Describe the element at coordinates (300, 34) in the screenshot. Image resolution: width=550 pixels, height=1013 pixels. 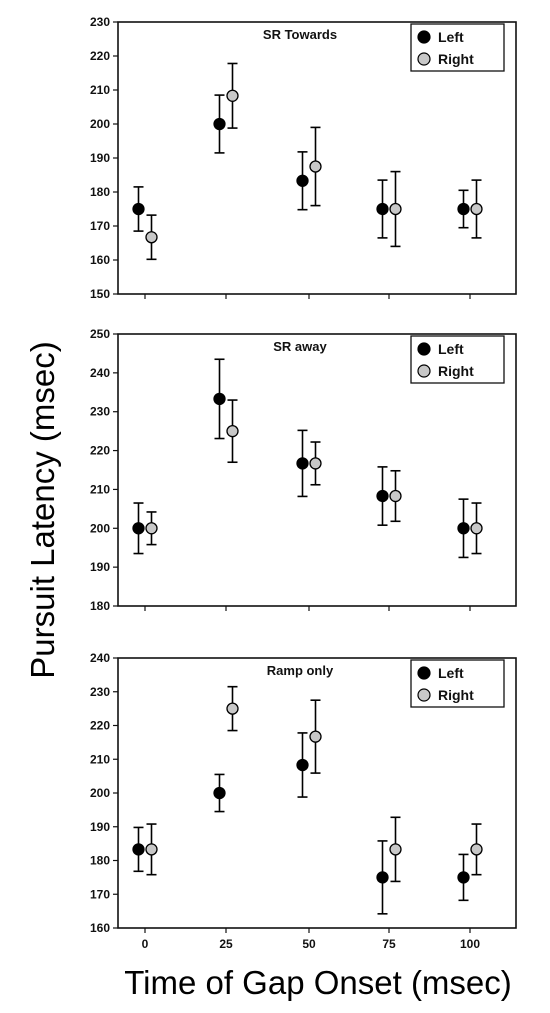
I see `panel-title: SR Towards` at that location.